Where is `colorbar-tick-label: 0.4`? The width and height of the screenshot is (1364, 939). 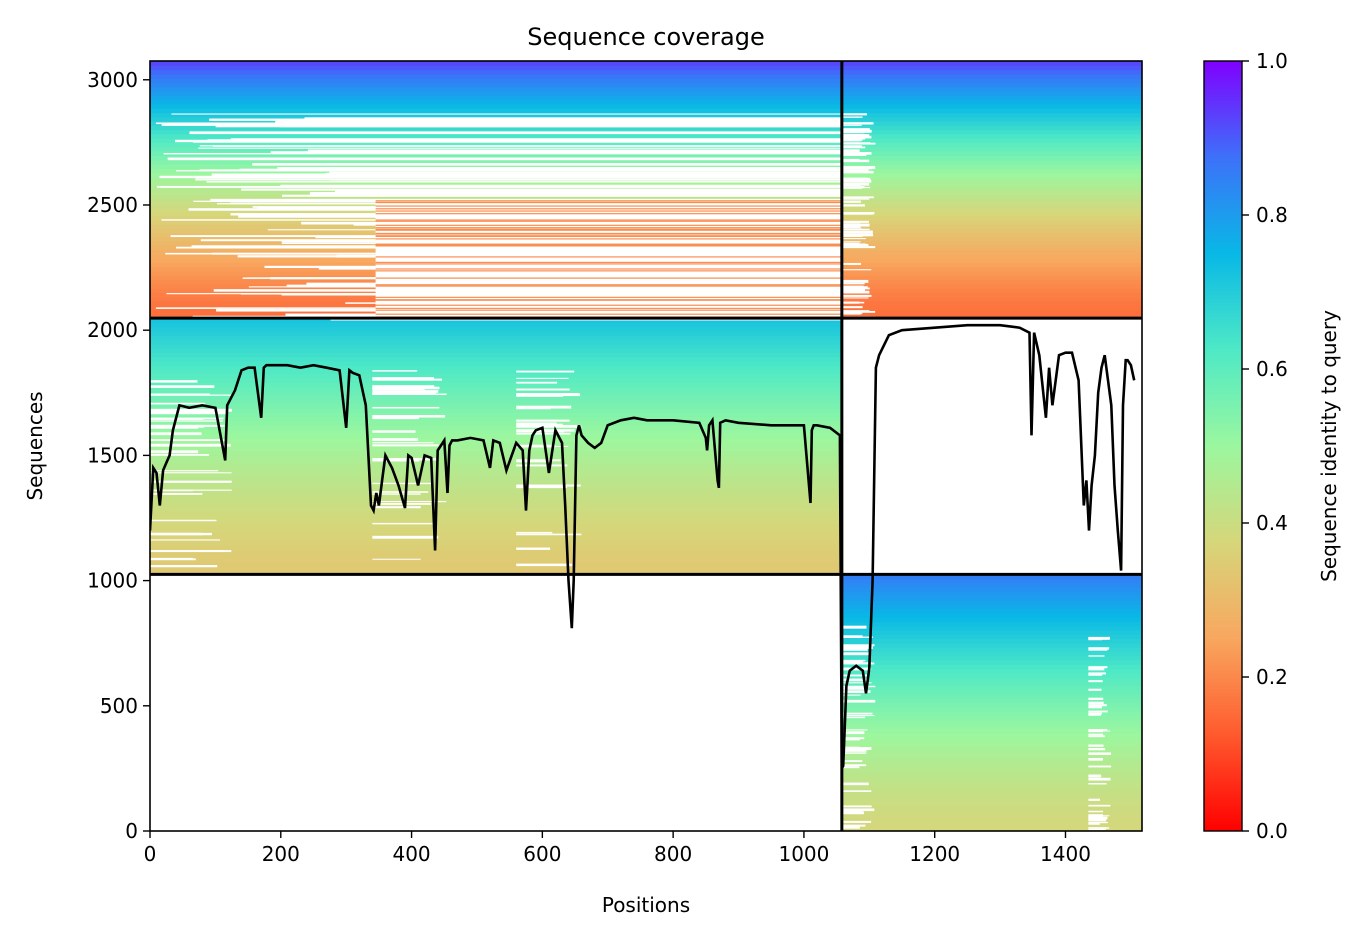 colorbar-tick-label: 0.4 is located at coordinates (1272, 523).